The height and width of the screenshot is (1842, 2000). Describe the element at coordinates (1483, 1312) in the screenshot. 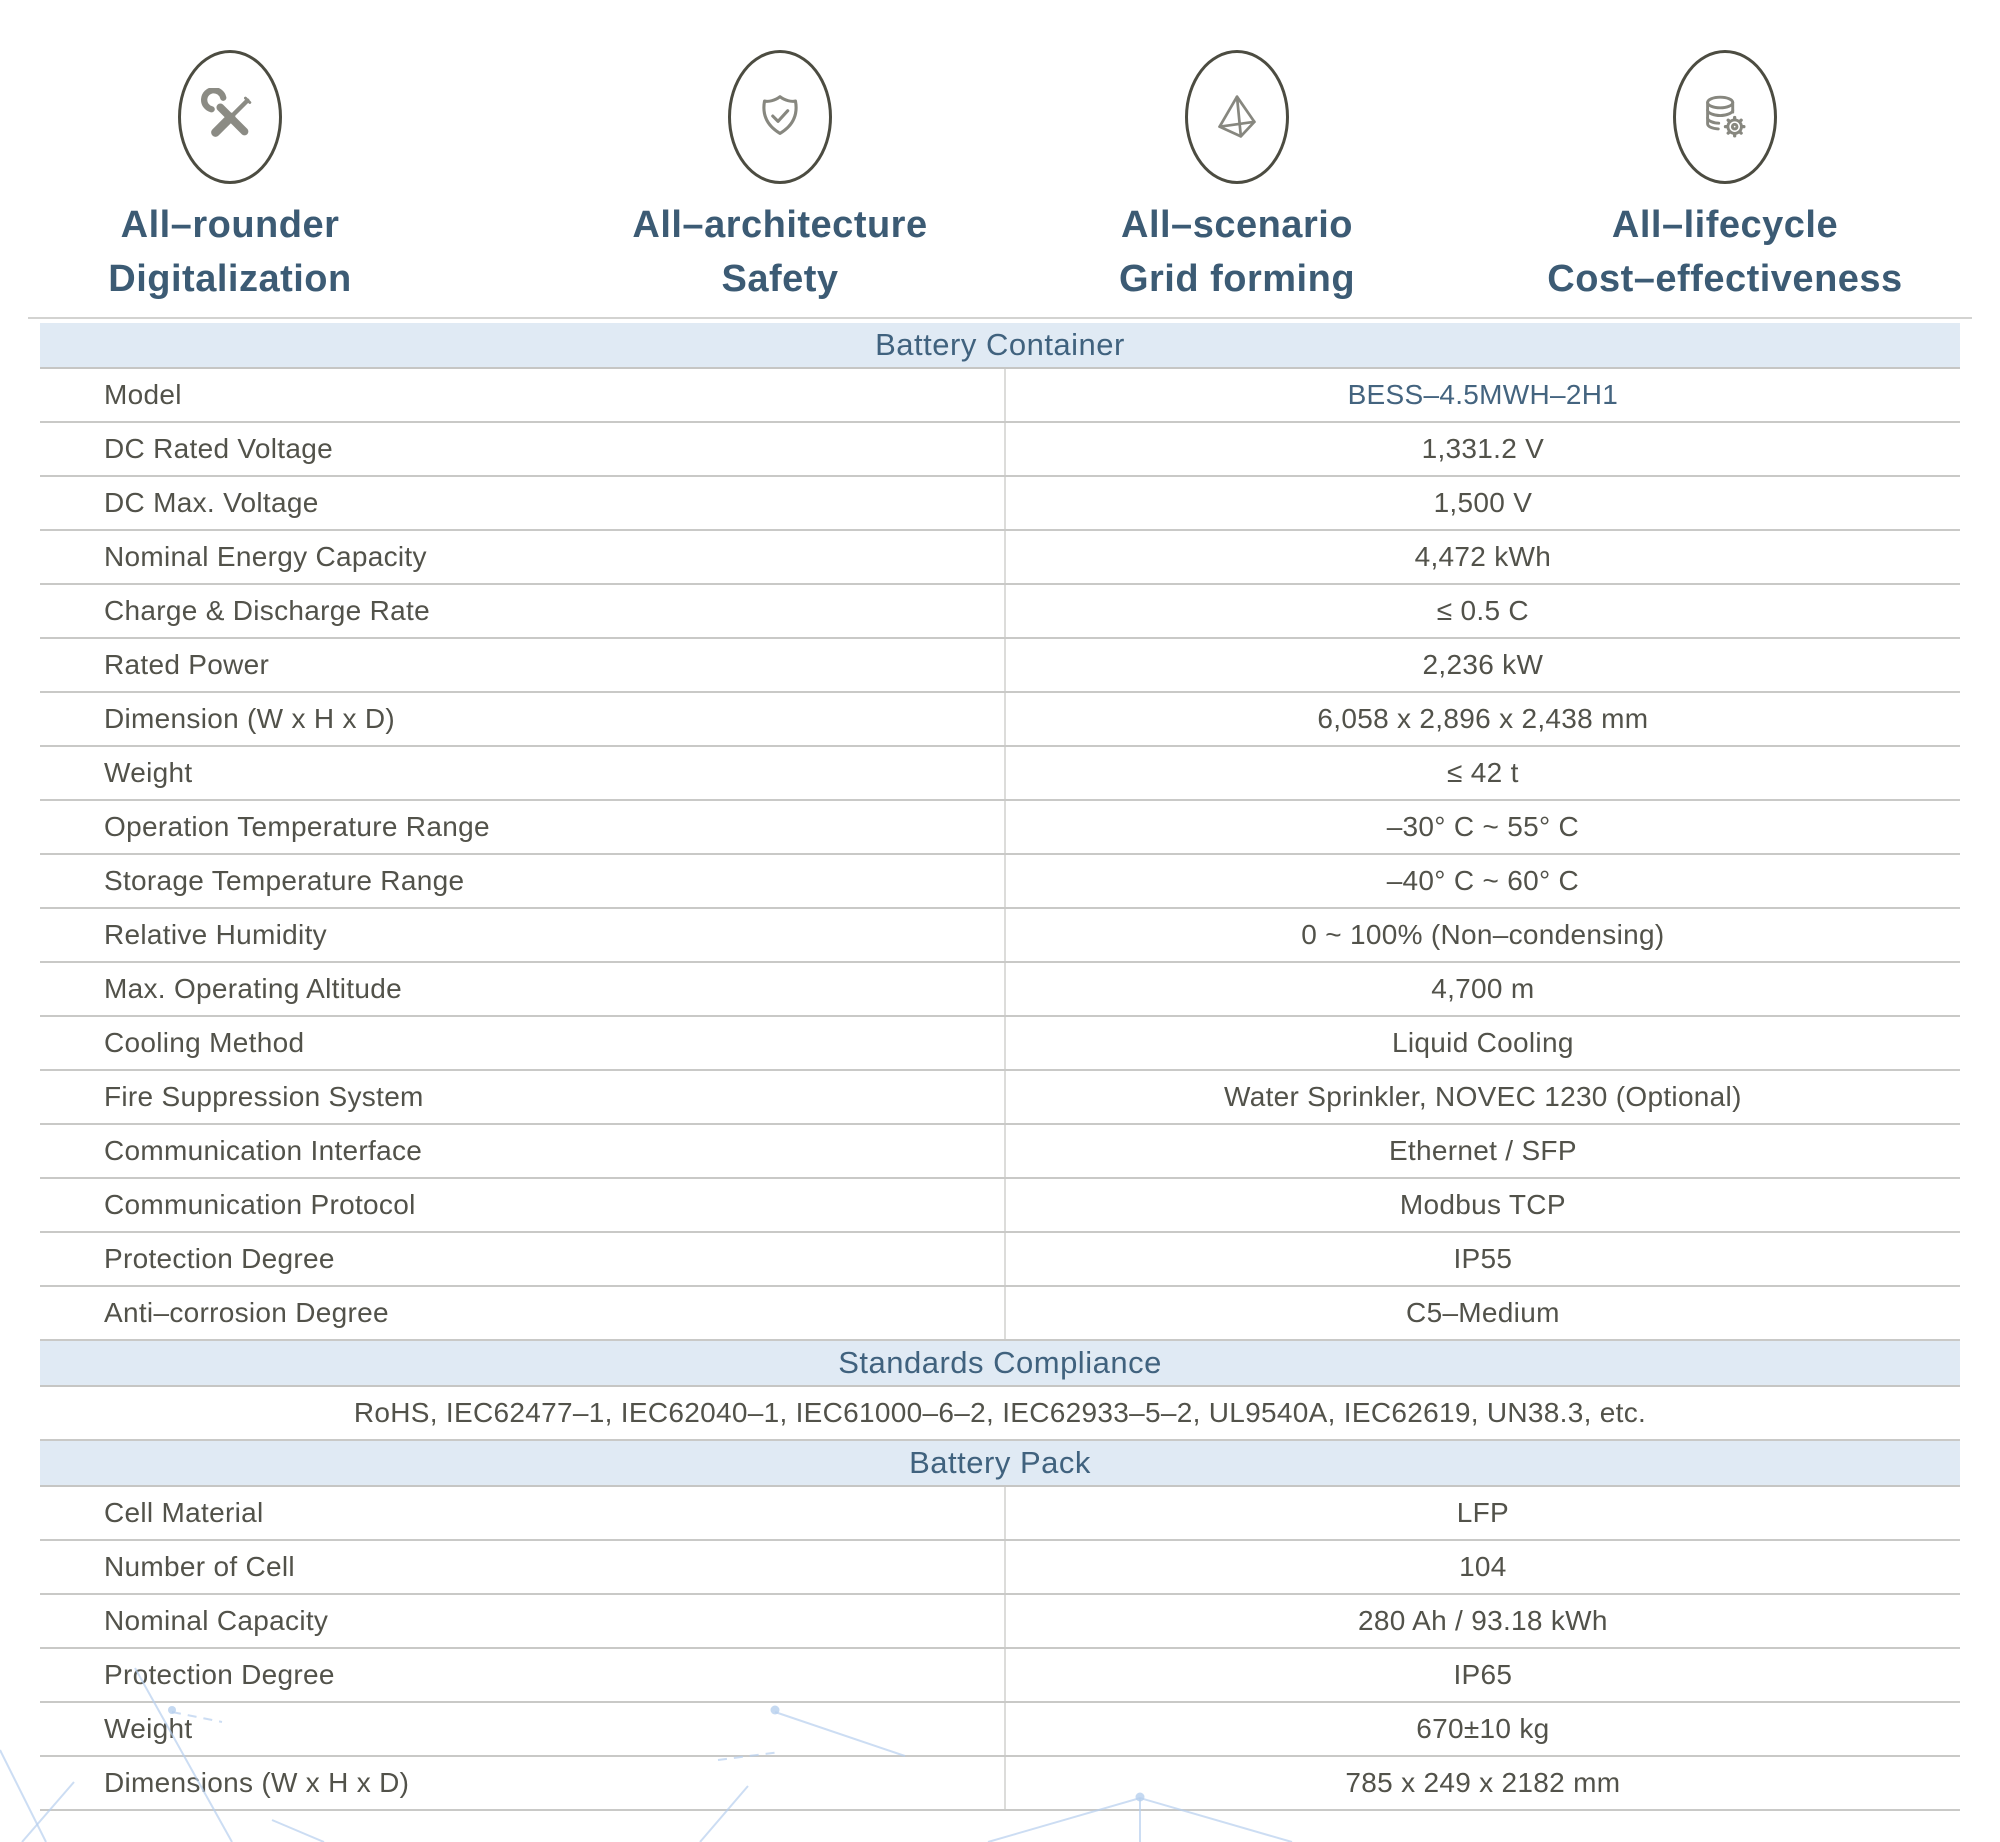

I see `spec-value: C5–Medium` at that location.